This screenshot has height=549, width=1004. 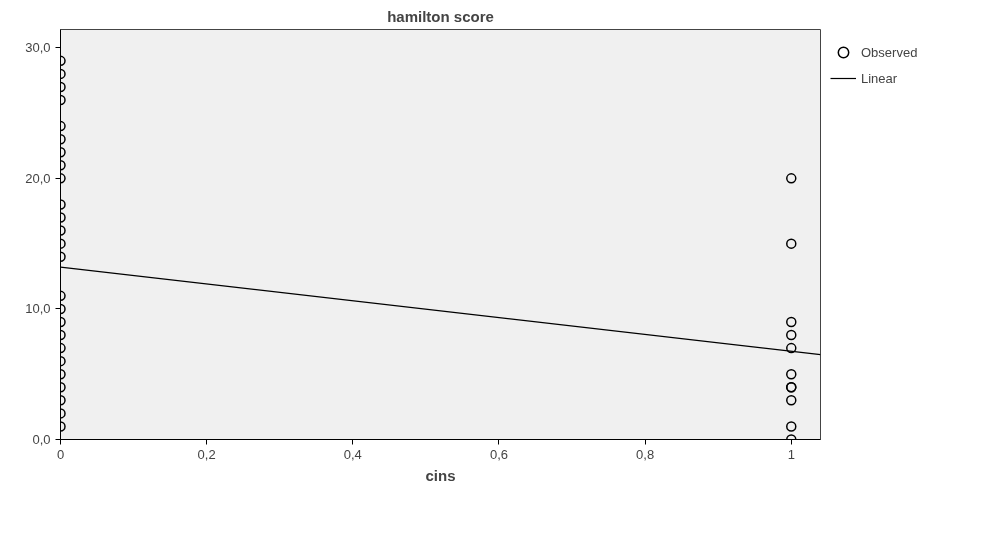 I want to click on x-axis-title: cins, so click(x=440, y=475).